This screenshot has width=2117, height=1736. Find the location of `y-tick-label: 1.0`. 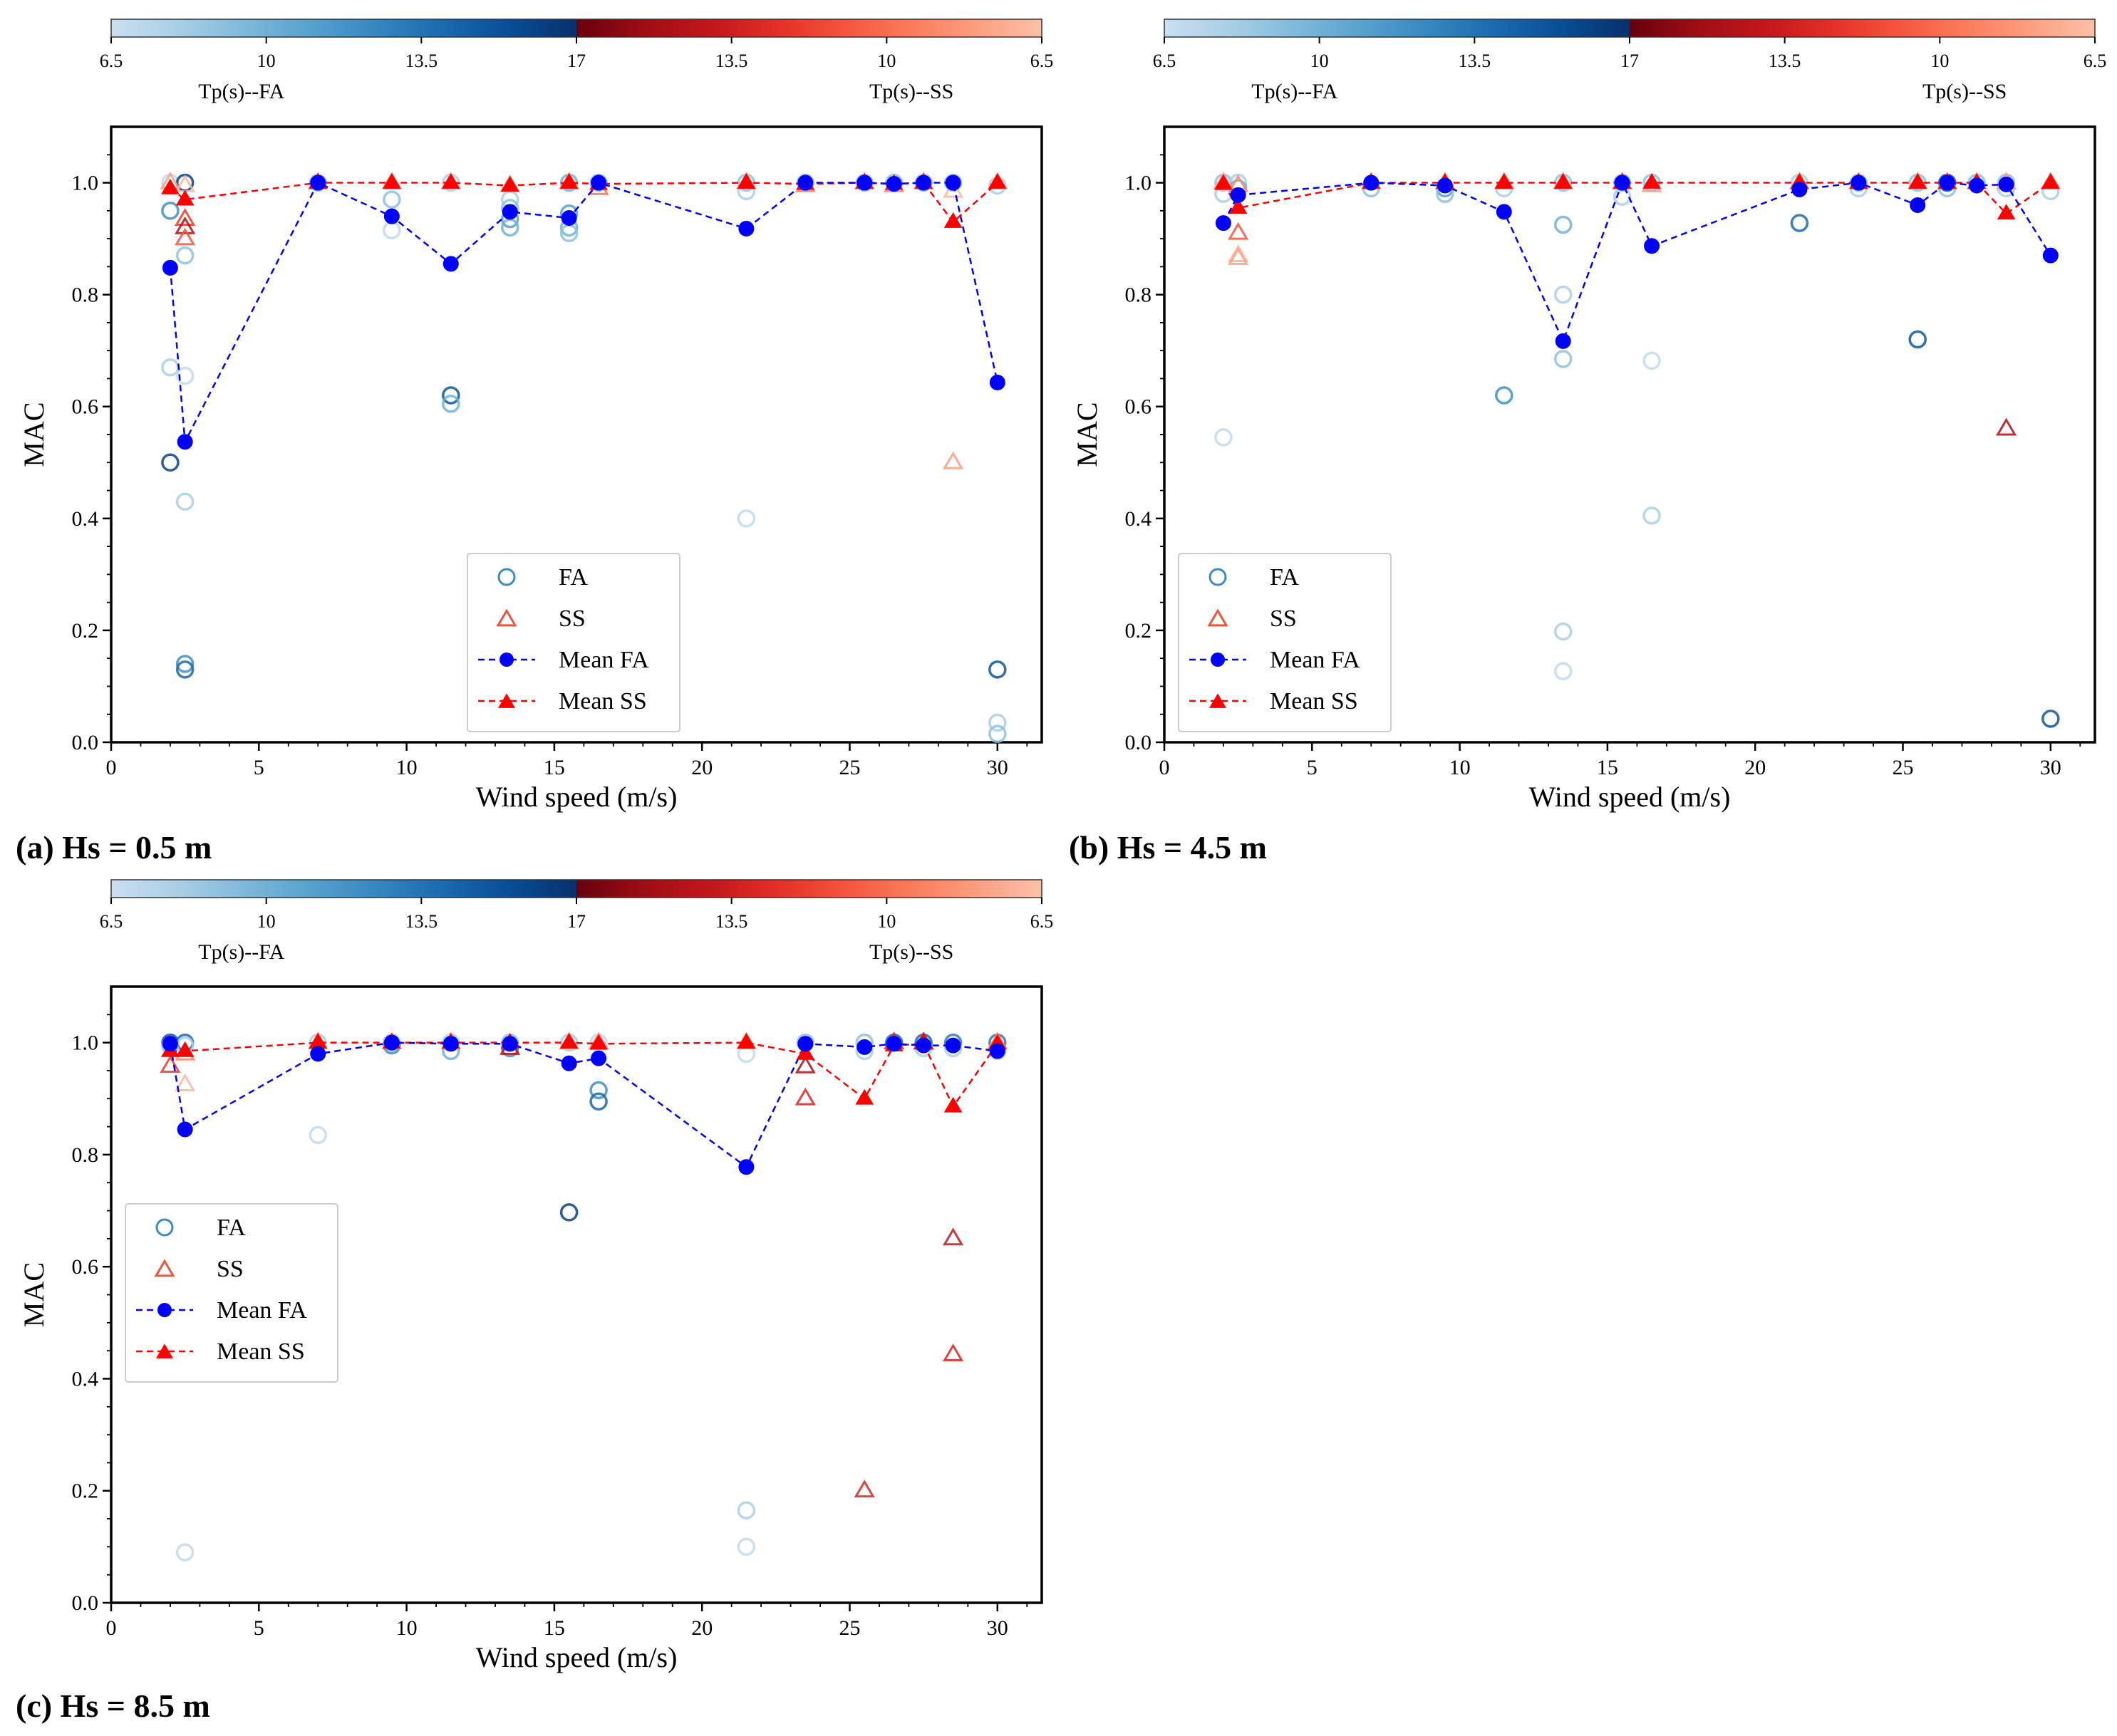

y-tick-label: 1.0 is located at coordinates (85, 1043).